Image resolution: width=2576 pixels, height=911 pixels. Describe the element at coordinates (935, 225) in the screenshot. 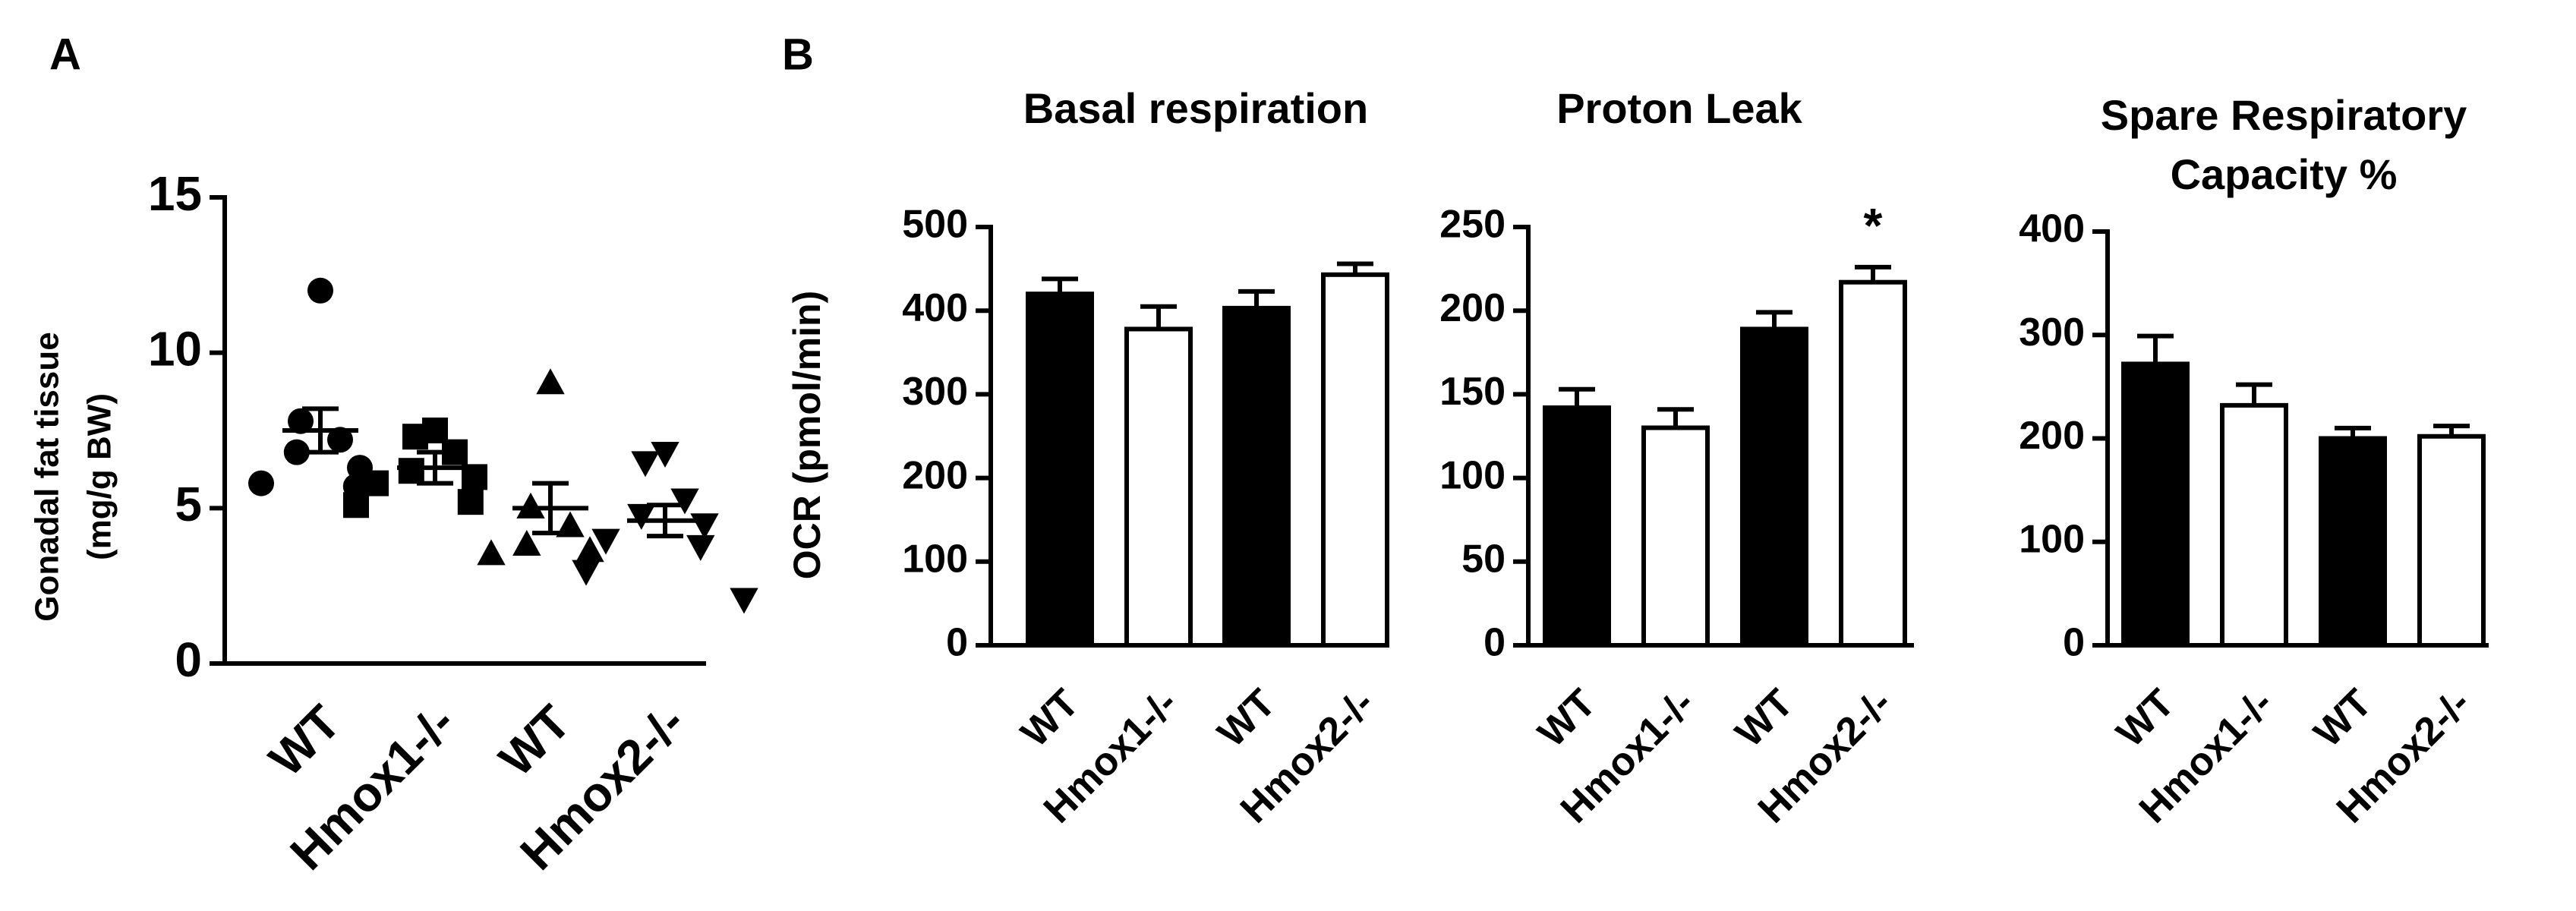

I see `y-tick-label: 500` at that location.